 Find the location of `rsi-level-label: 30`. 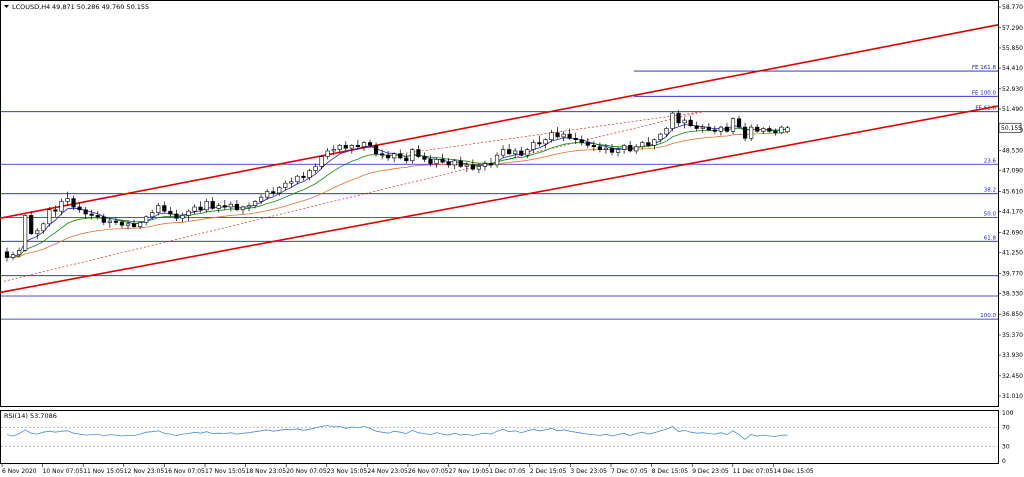

rsi-level-label: 30 is located at coordinates (1006, 447).